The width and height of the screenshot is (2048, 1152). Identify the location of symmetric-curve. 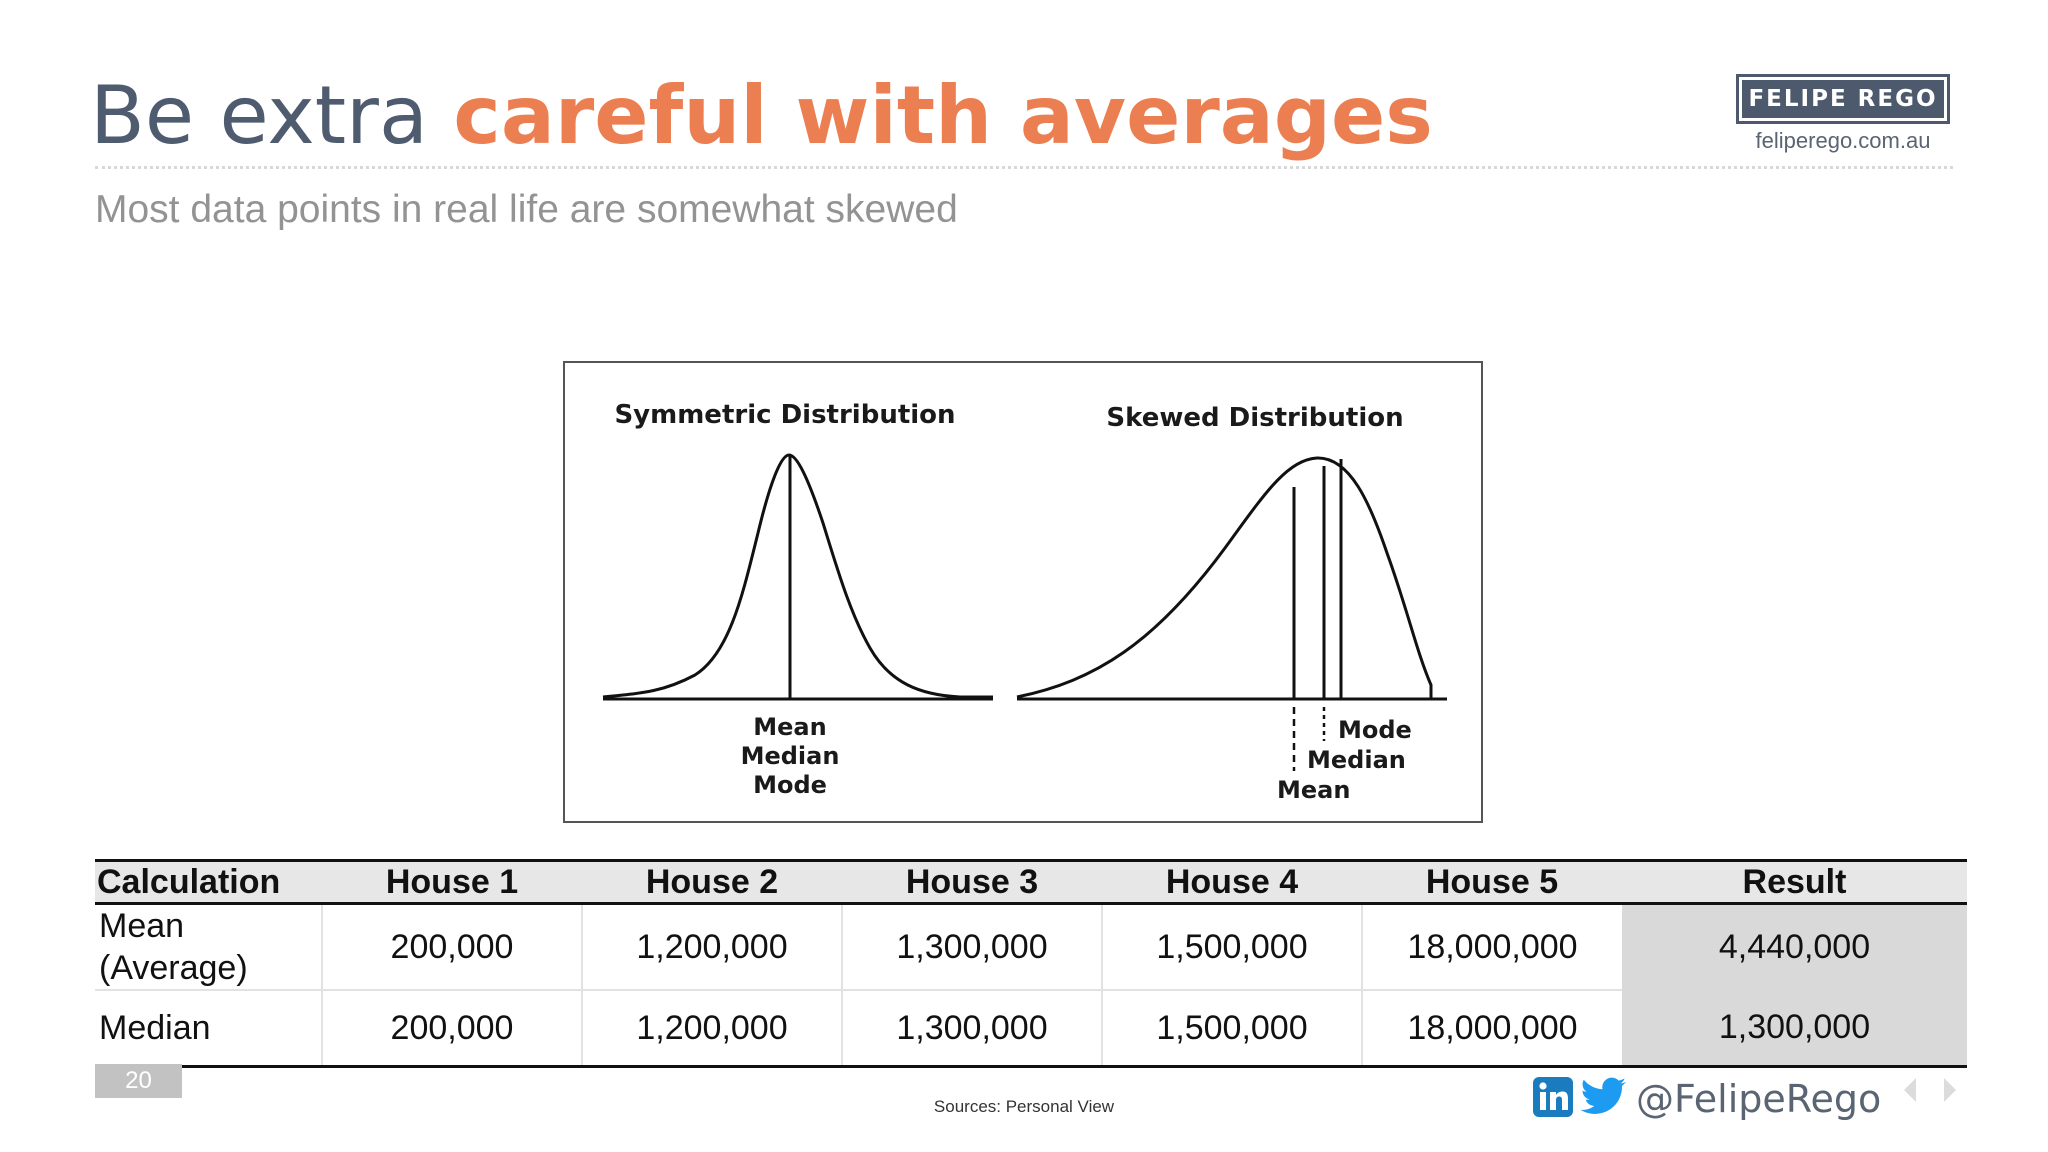
(797, 576).